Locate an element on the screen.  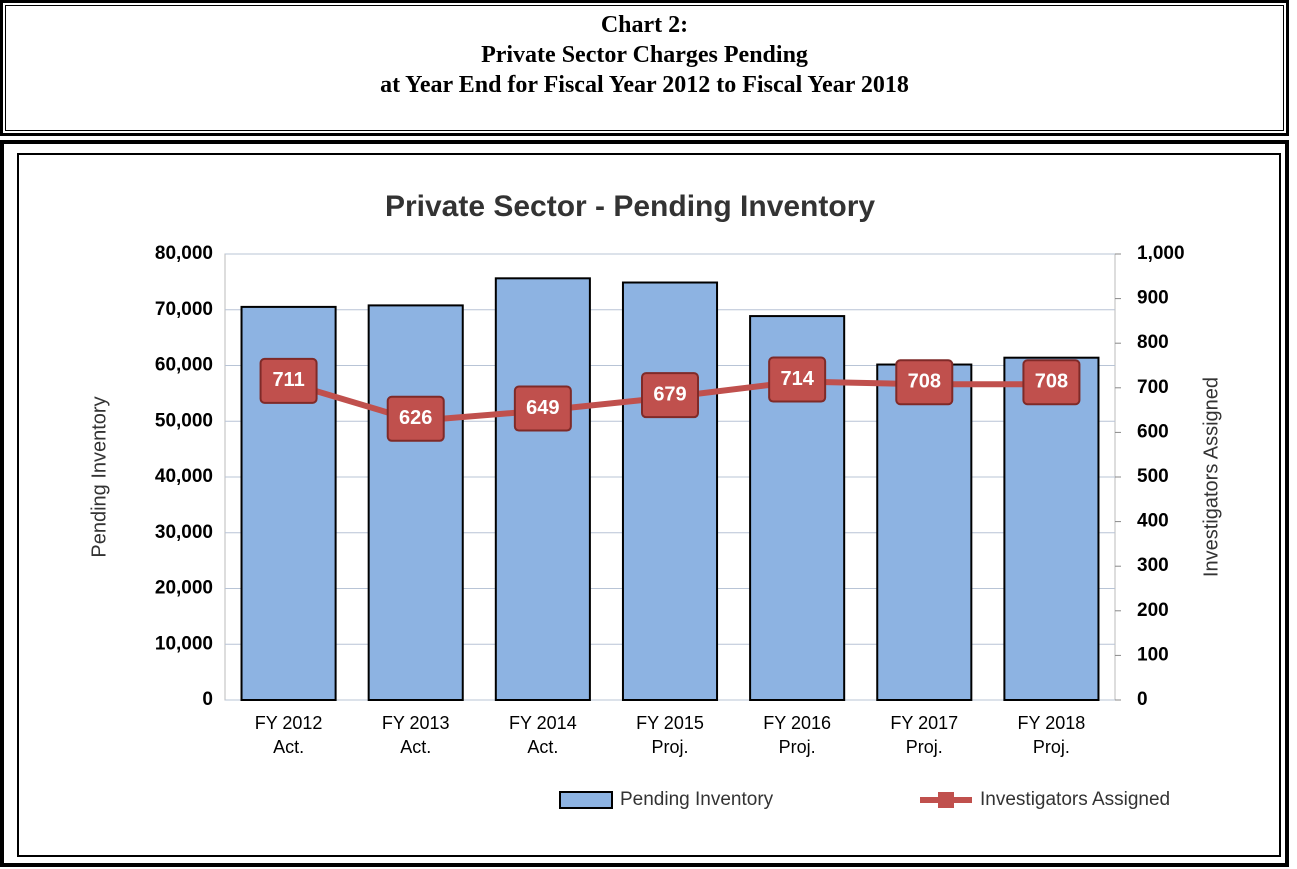
y-tick-label: 10,000 is located at coordinates (184, 643).